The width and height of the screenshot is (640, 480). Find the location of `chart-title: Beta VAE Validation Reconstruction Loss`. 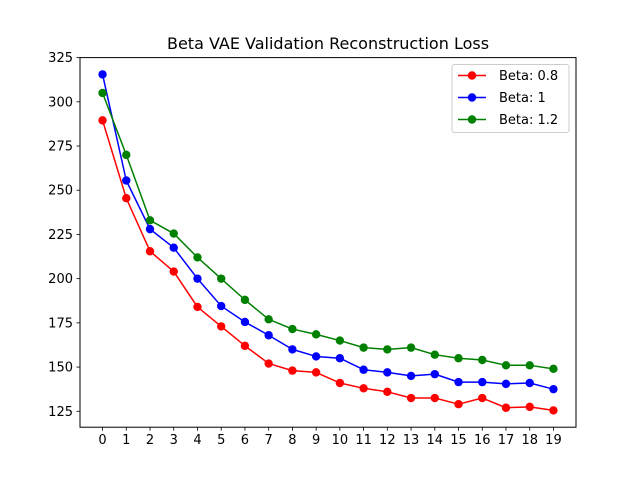

chart-title: Beta VAE Validation Reconstruction Loss is located at coordinates (328, 43).